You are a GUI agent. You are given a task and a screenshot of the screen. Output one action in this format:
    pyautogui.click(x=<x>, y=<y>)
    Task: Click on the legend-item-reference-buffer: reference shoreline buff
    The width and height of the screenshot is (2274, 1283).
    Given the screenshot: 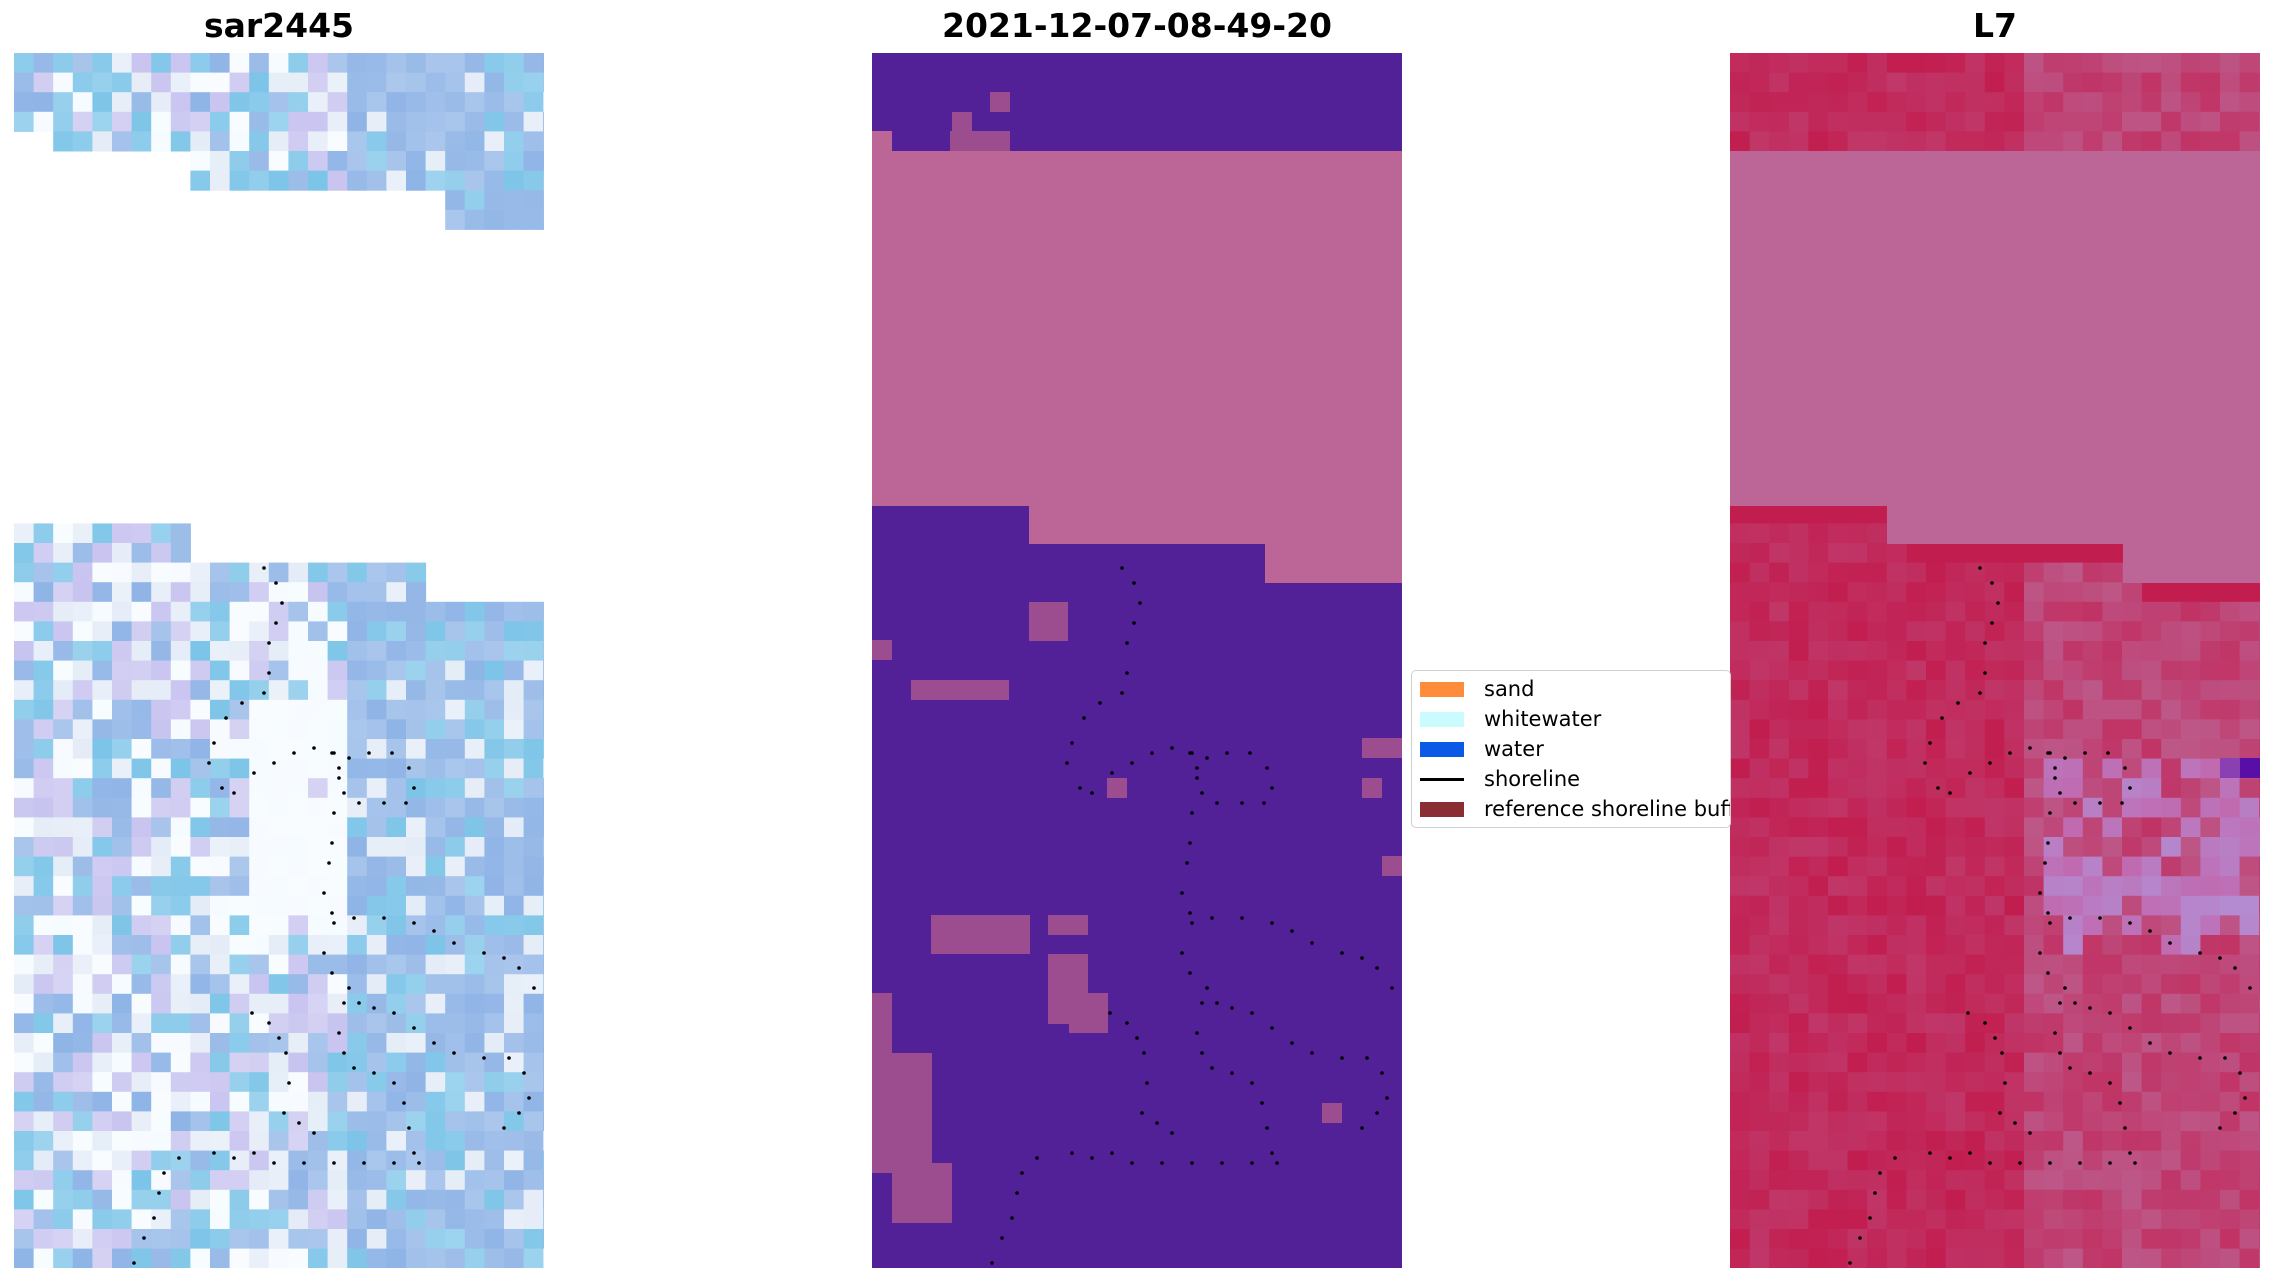 What is the action you would take?
    pyautogui.click(x=1575, y=809)
    